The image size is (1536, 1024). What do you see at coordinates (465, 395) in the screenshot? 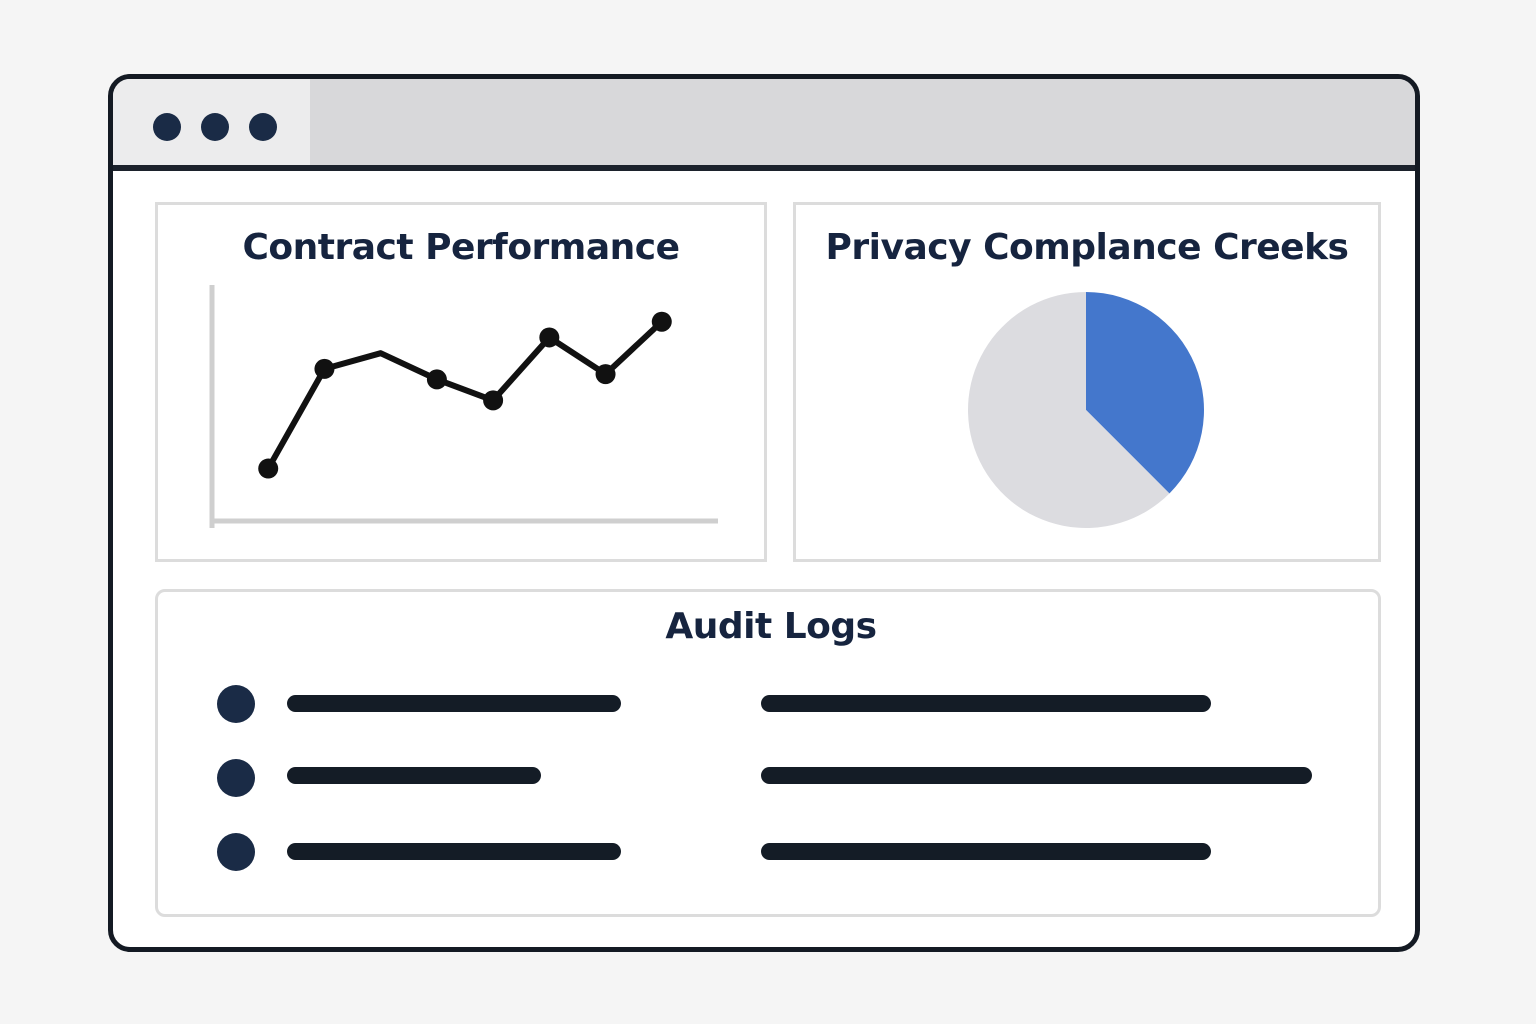
I see `contract-performance-series-line` at bounding box center [465, 395].